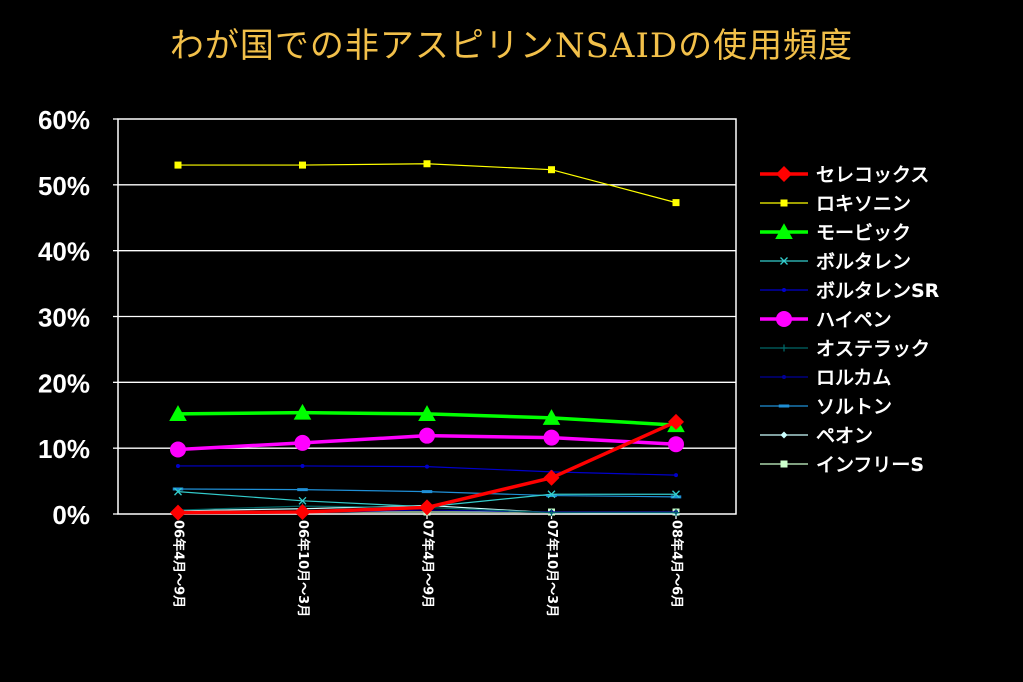 The image size is (1023, 682). What do you see at coordinates (873, 349) in the screenshot?
I see `legend-label: オステラック` at bounding box center [873, 349].